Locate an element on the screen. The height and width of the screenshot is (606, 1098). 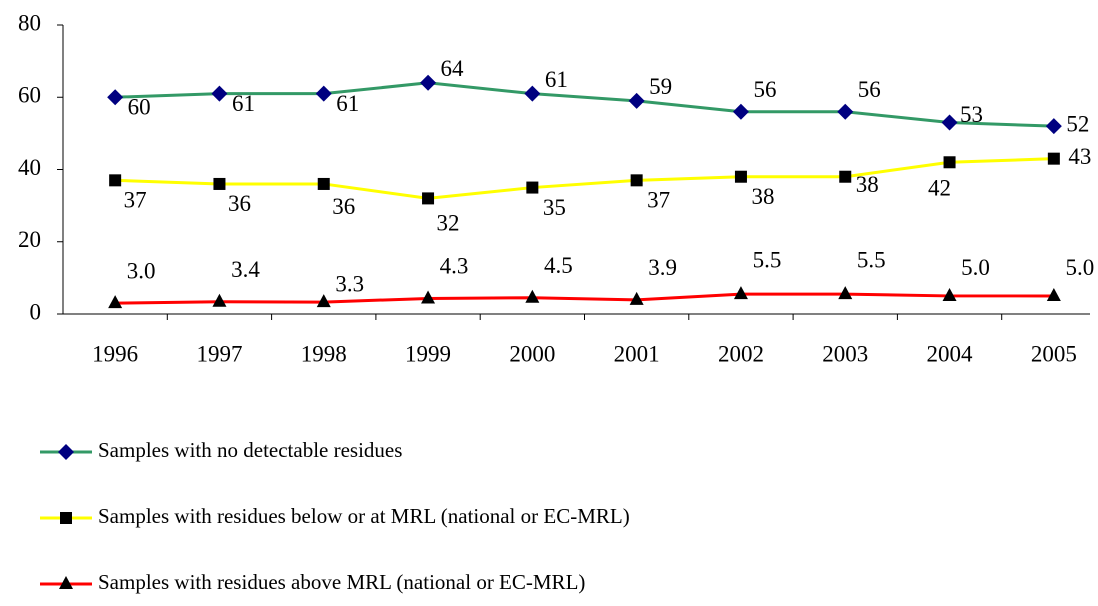
data-label: 53 is located at coordinates (971, 114).